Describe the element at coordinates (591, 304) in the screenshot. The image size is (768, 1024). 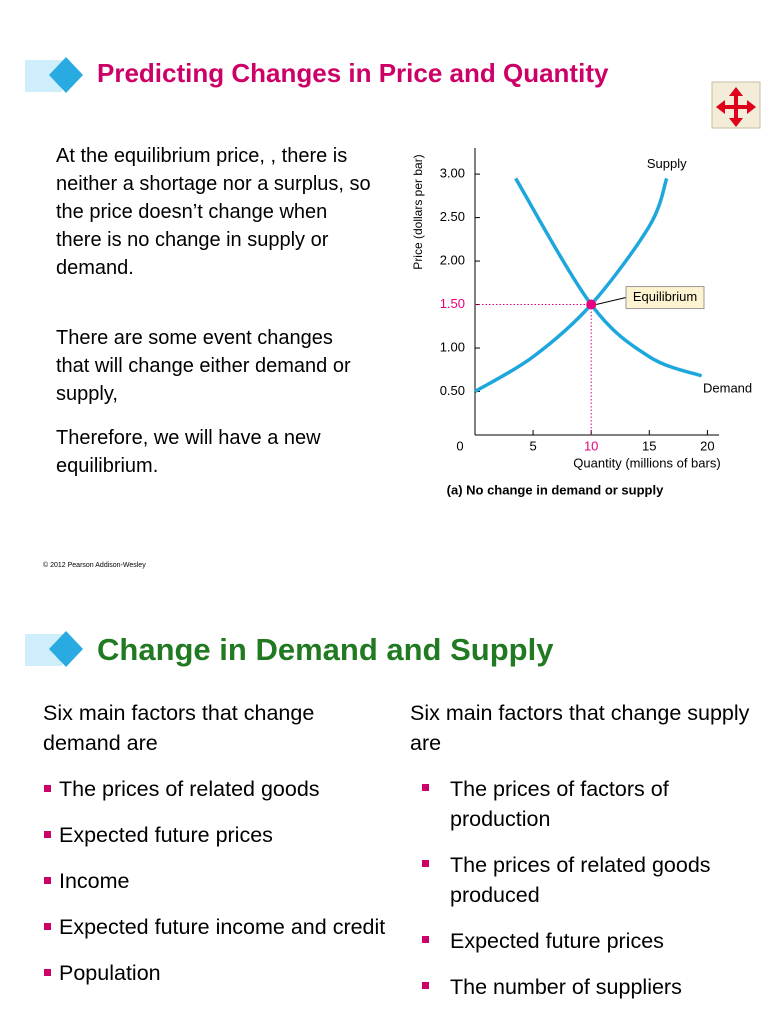
I see `equilibrium-point` at that location.